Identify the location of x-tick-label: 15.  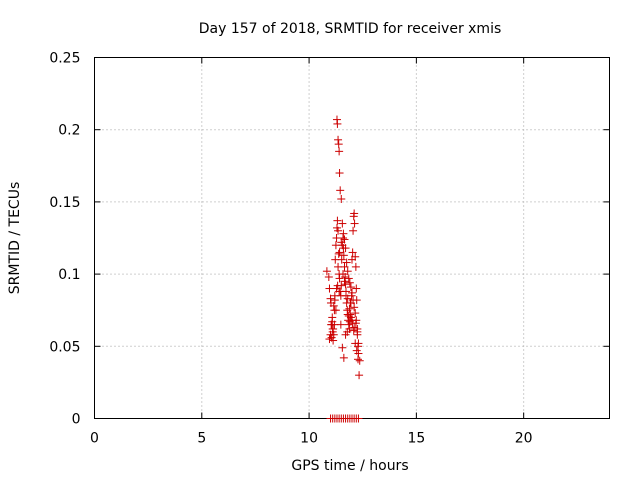
(416, 439).